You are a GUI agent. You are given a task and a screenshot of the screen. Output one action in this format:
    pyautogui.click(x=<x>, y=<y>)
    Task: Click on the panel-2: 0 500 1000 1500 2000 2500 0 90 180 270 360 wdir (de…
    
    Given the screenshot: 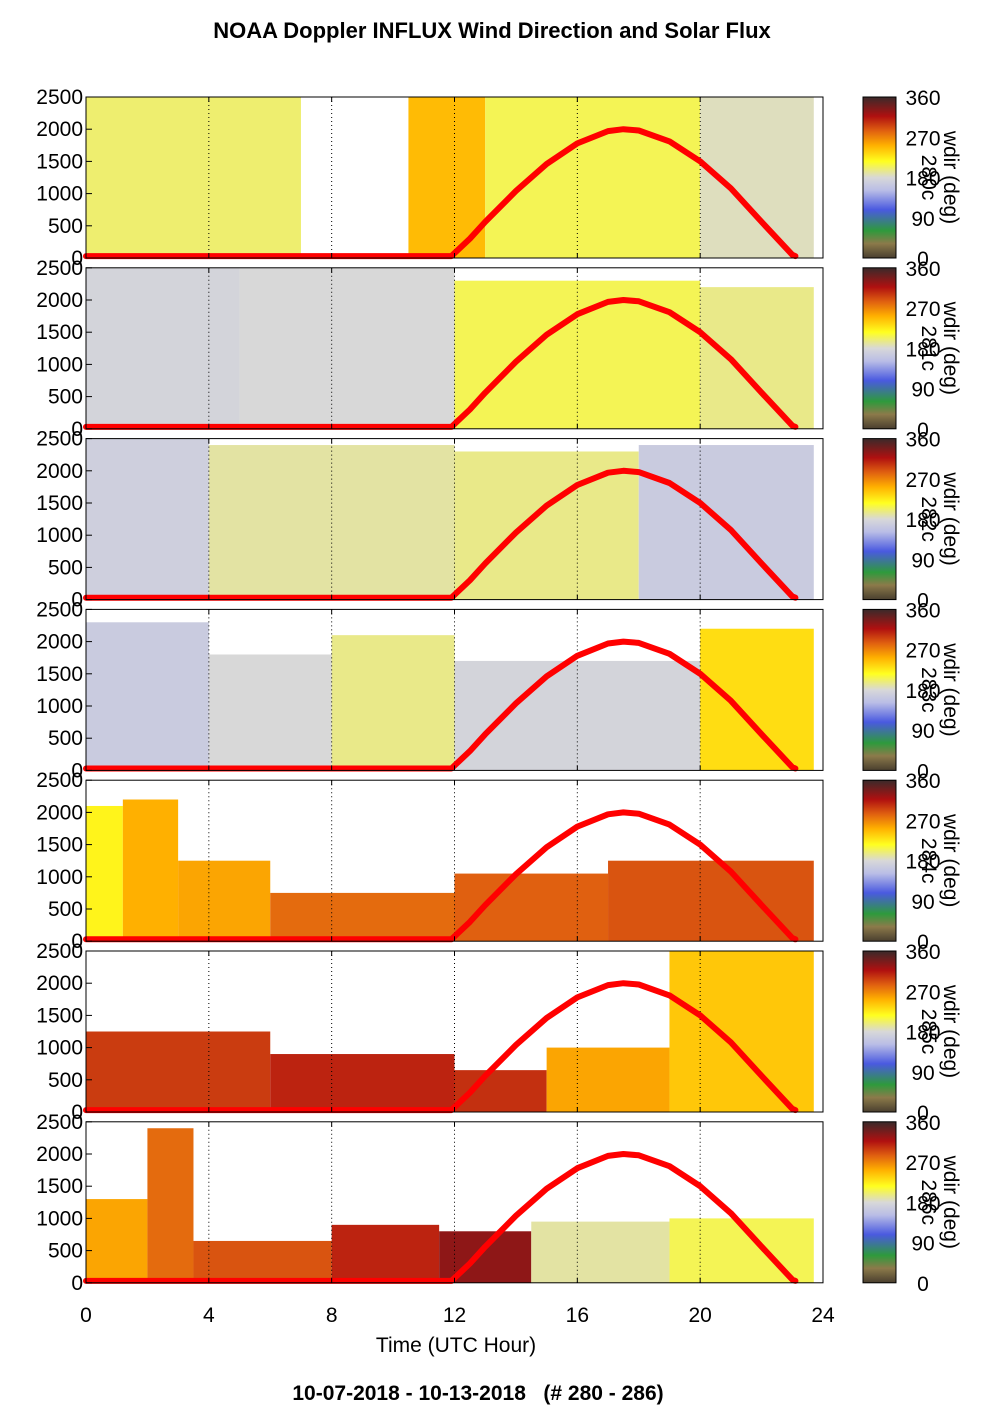 What is the action you would take?
    pyautogui.click(x=499, y=349)
    